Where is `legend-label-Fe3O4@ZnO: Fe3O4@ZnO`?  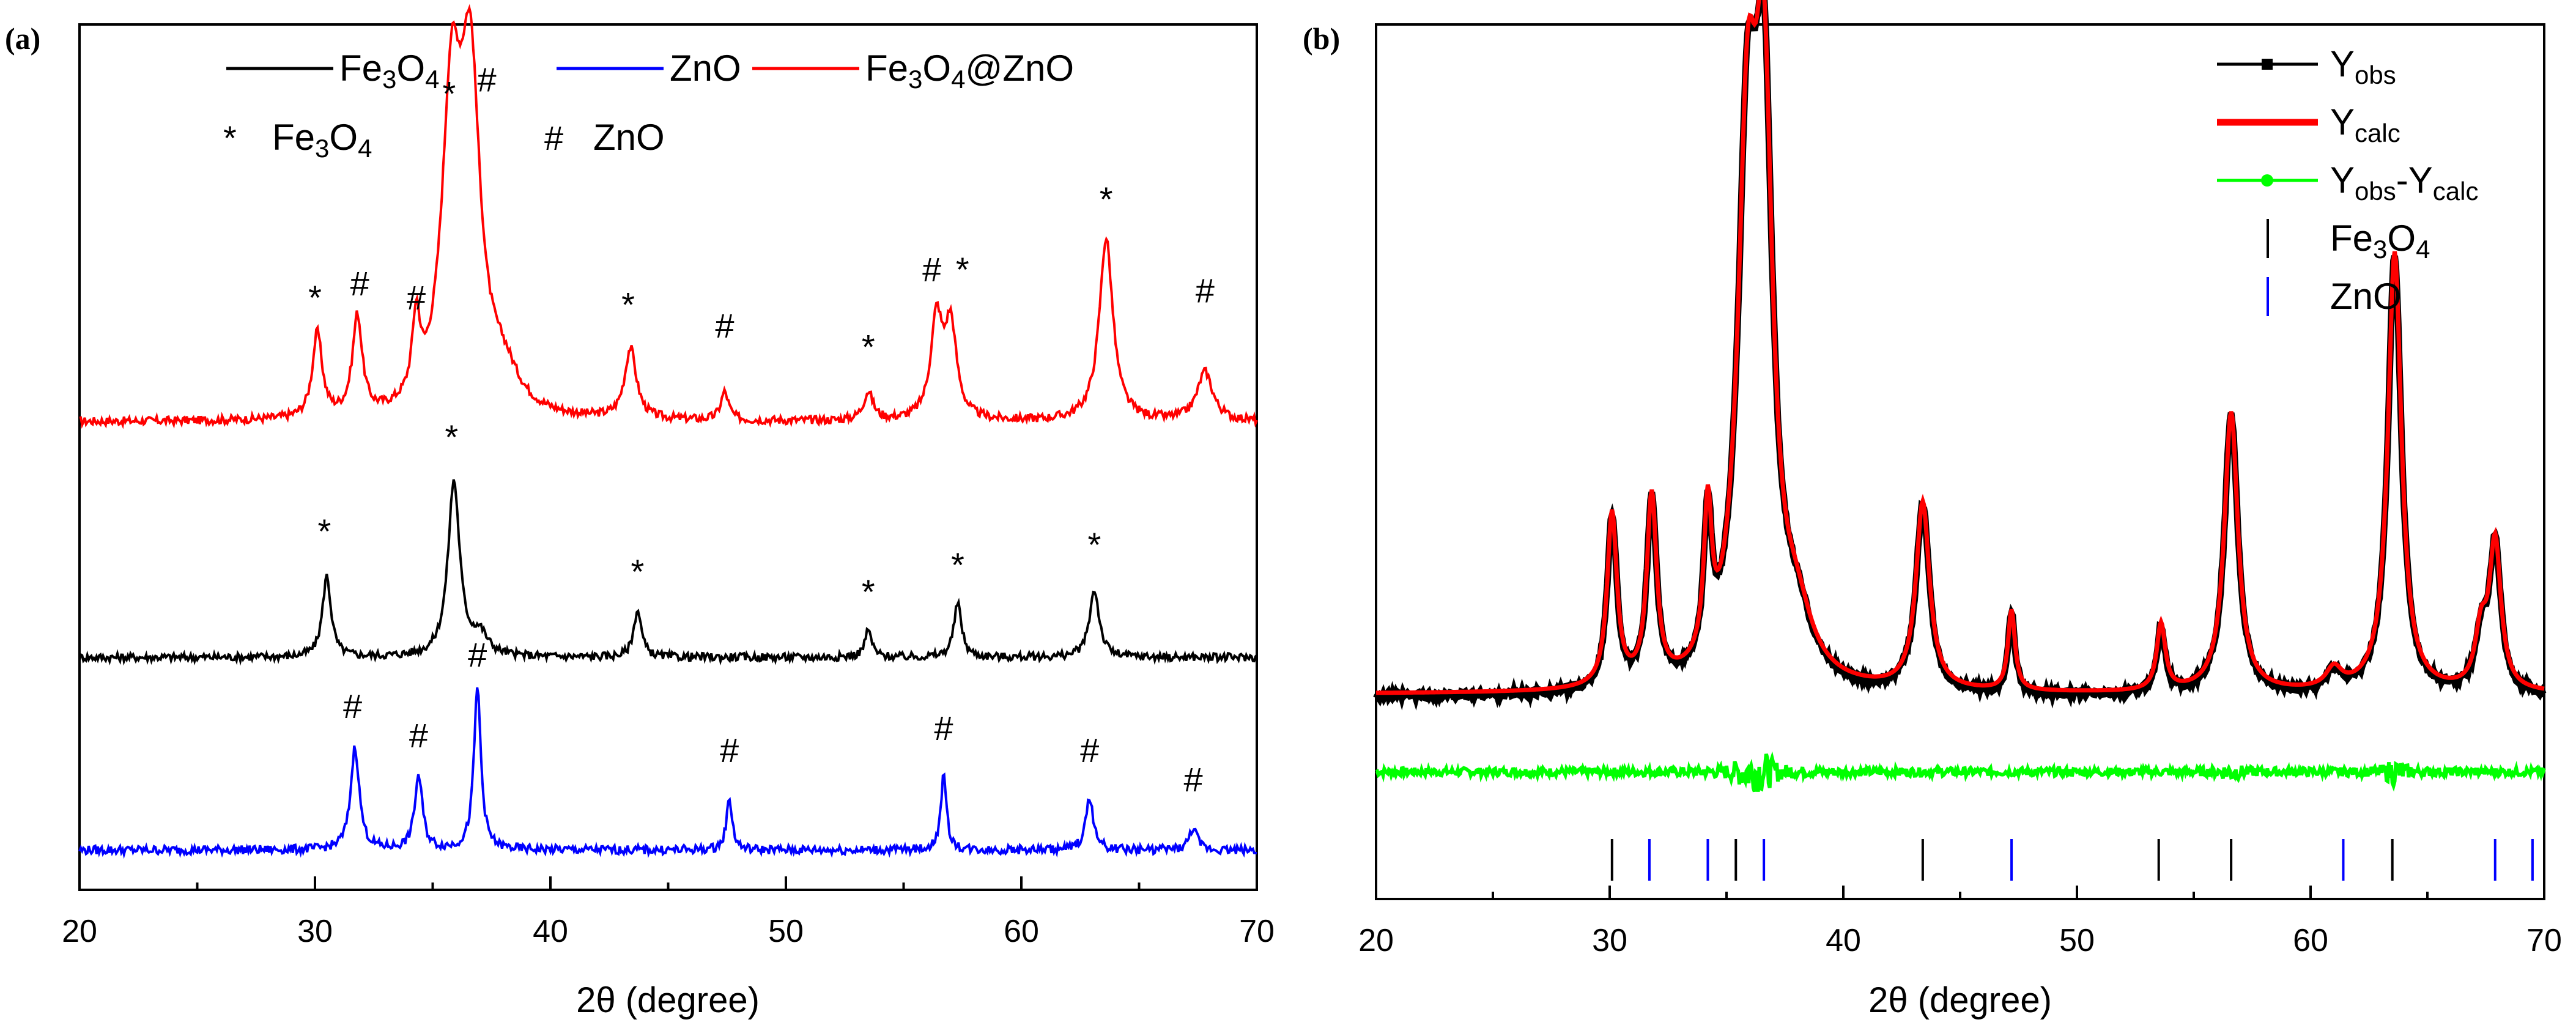 legend-label-Fe3O4@ZnO: Fe3O4@ZnO is located at coordinates (969, 71).